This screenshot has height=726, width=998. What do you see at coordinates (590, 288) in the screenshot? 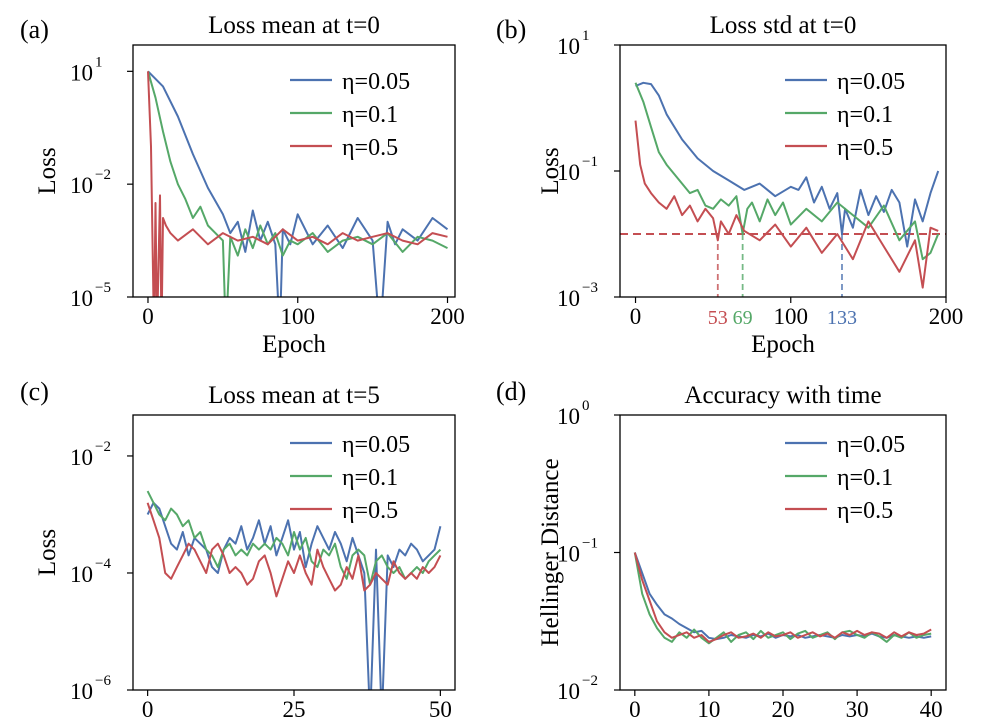
I see `y-tick-exponent: −3` at bounding box center [590, 288].